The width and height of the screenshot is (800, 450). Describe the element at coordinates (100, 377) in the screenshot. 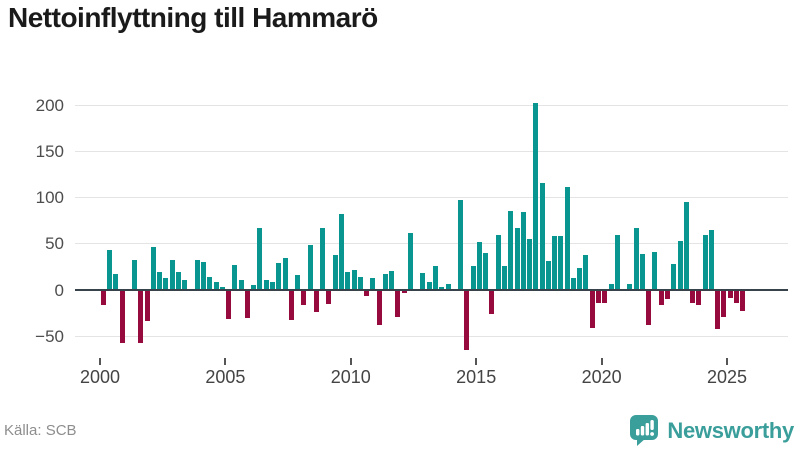

I see `x-axis-label: 2000` at that location.